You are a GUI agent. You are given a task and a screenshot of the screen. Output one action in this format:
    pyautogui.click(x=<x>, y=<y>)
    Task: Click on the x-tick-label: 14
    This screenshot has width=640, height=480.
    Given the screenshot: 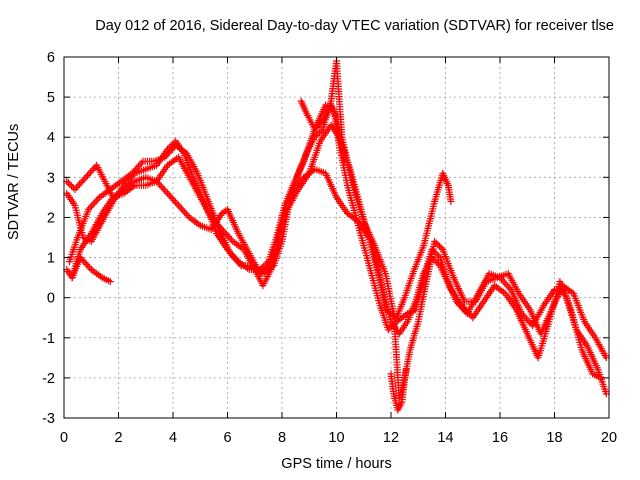 What is the action you would take?
    pyautogui.click(x=445, y=438)
    